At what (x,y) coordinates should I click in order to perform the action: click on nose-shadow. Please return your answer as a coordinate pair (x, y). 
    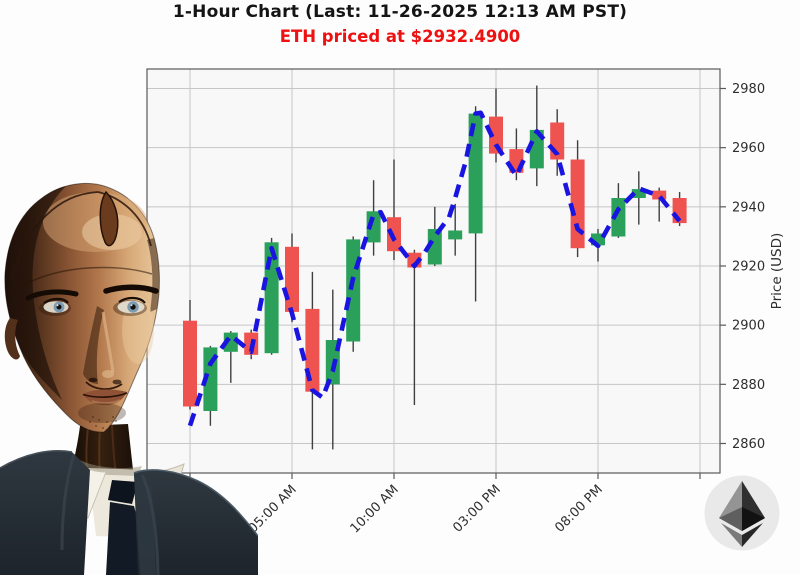
    Looking at the image, I should click on (93, 345).